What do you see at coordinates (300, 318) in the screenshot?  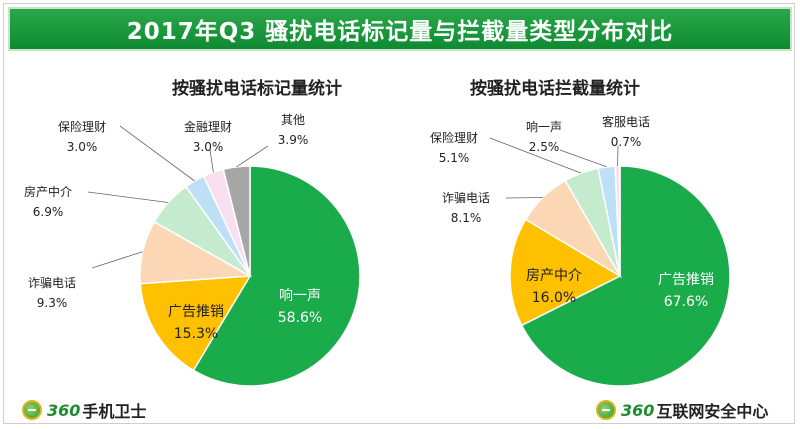 I see `slice-value: 58.6%` at bounding box center [300, 318].